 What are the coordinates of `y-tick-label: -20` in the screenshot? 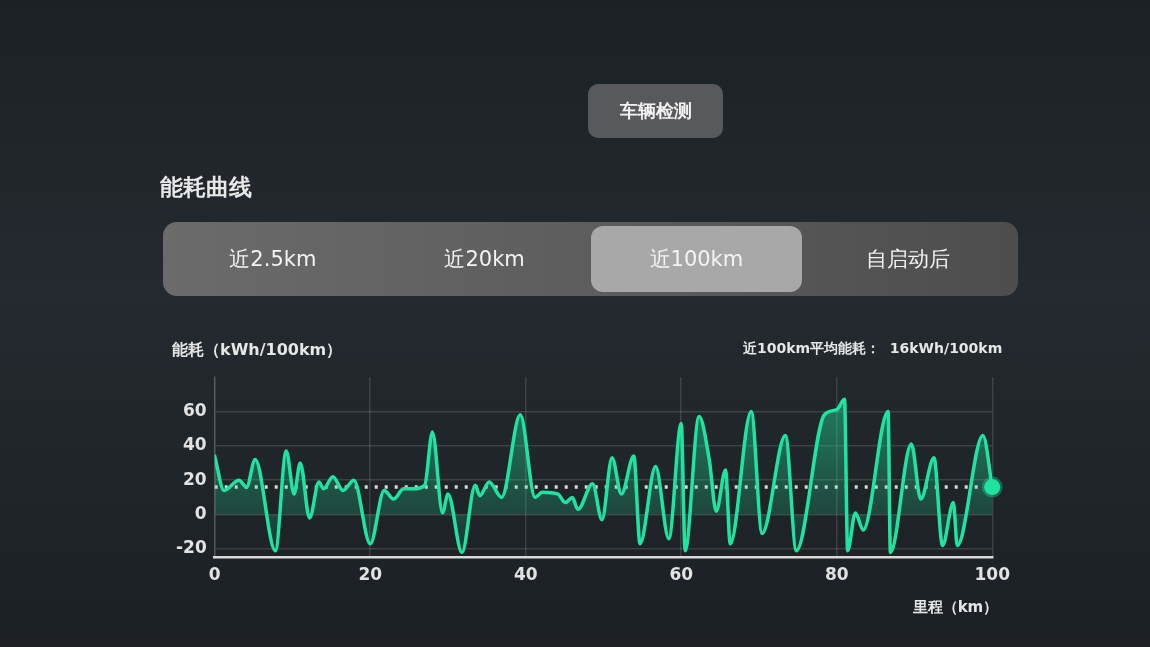 It's located at (191, 547).